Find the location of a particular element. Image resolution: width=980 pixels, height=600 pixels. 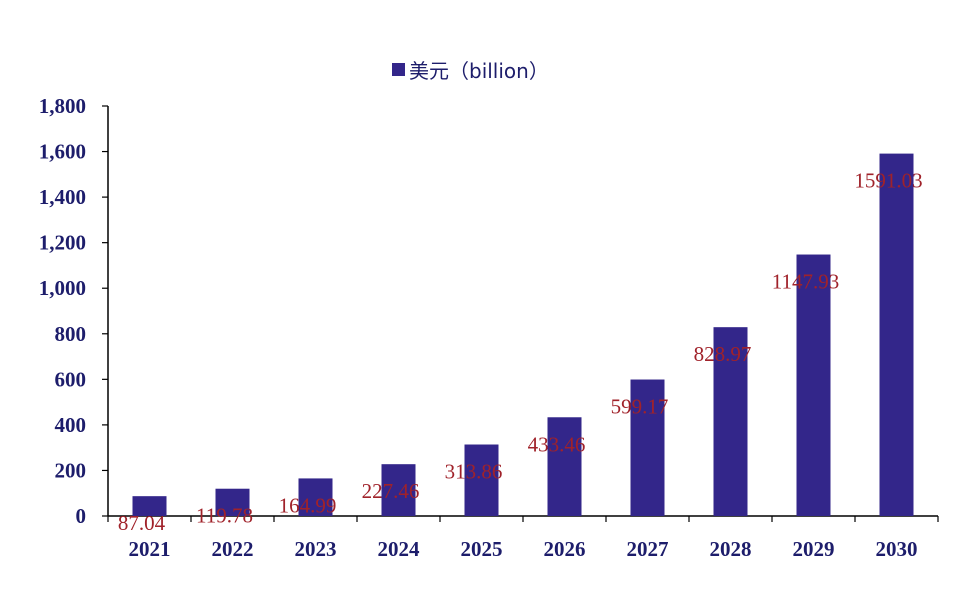

data-label: 1591.03 is located at coordinates (888, 181).